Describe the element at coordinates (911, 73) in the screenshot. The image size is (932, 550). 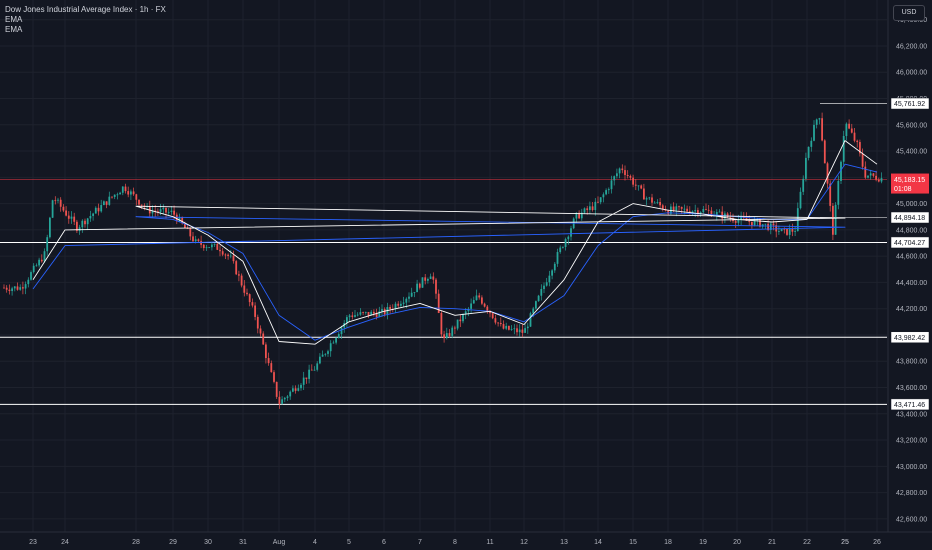
I see `y-tick-label: 46,000.00` at that location.